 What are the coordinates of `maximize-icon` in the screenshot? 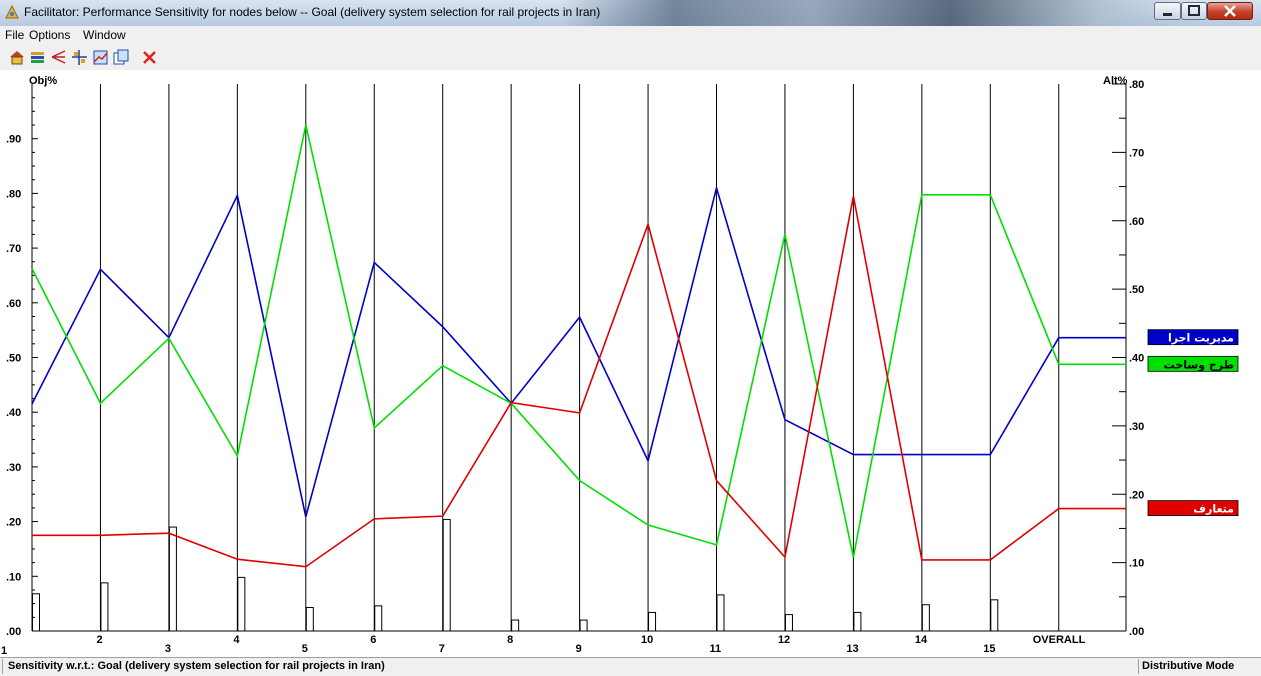 It's located at (1194, 10).